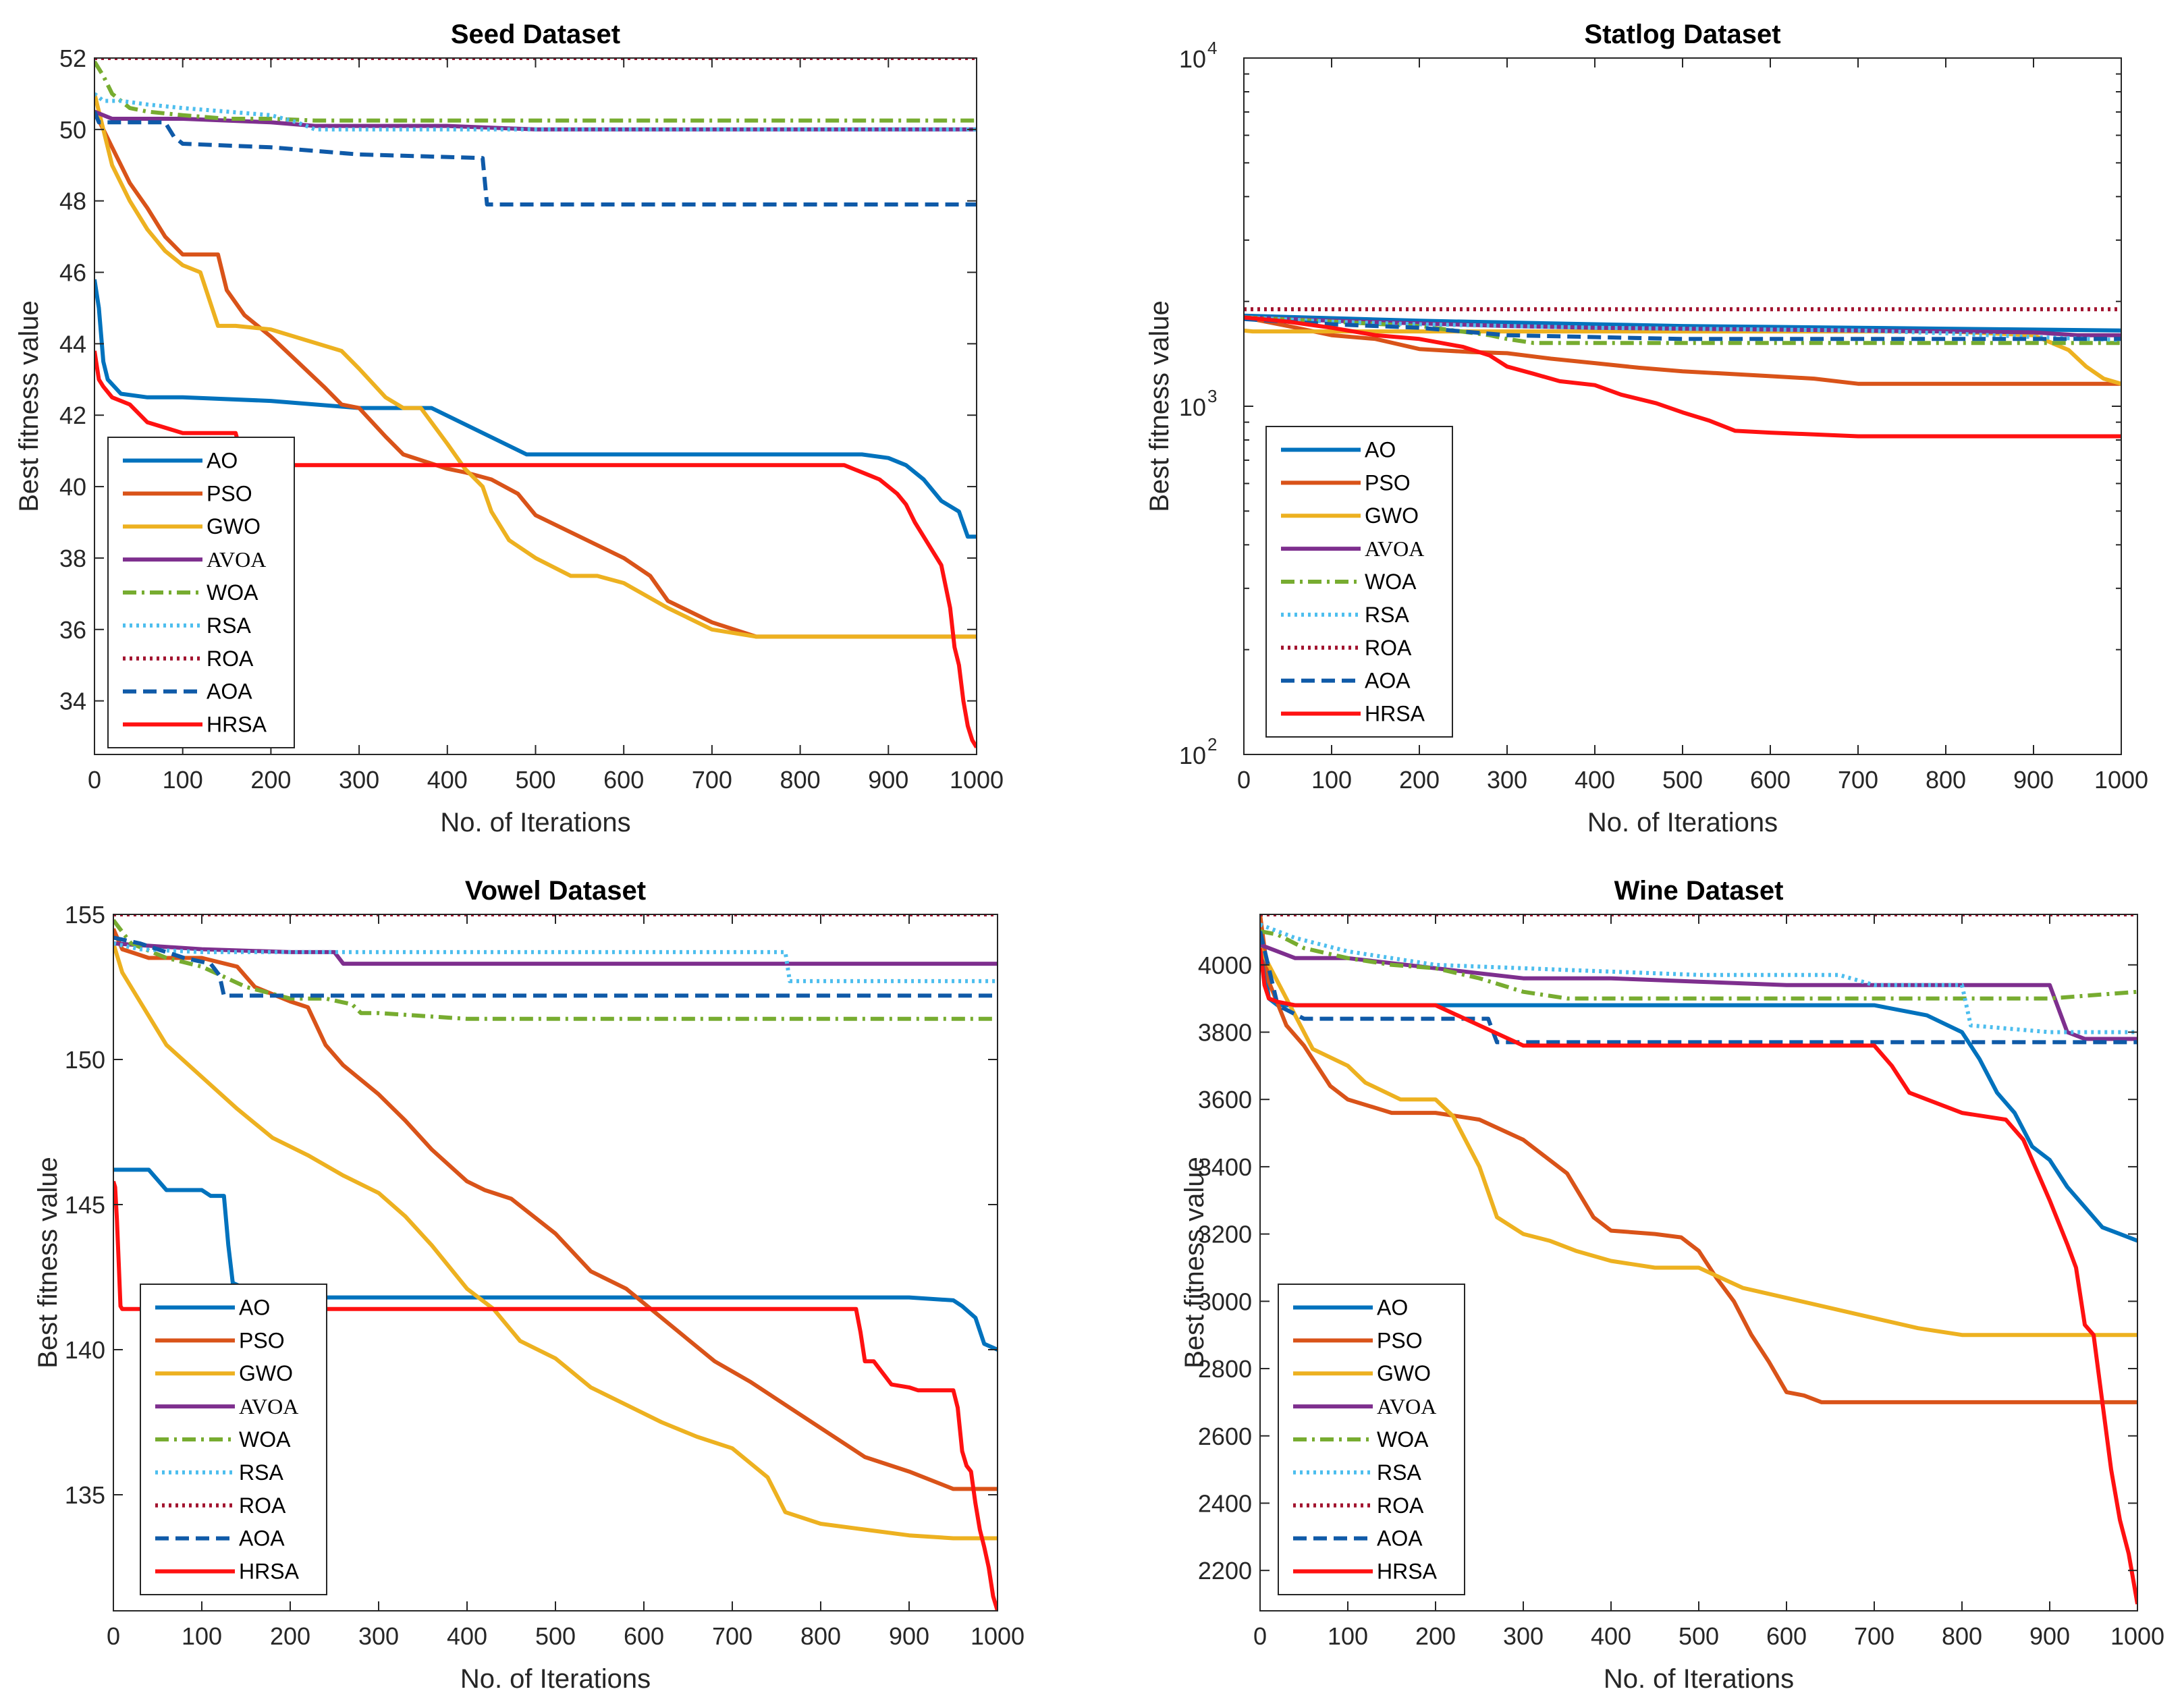 The image size is (2182, 1708). I want to click on y-tick-exponent: 4, so click(1212, 48).